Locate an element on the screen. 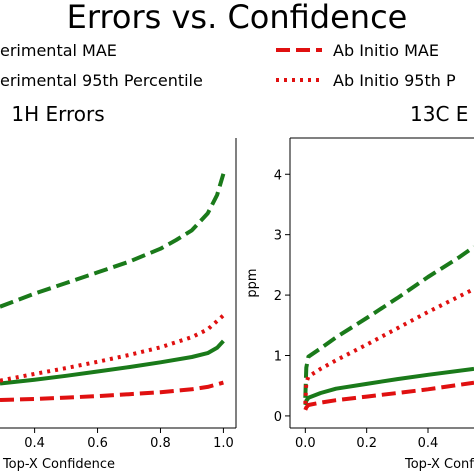 The image size is (474, 474). series-line-ab-initio-95th-percentile is located at coordinates (112, 348).